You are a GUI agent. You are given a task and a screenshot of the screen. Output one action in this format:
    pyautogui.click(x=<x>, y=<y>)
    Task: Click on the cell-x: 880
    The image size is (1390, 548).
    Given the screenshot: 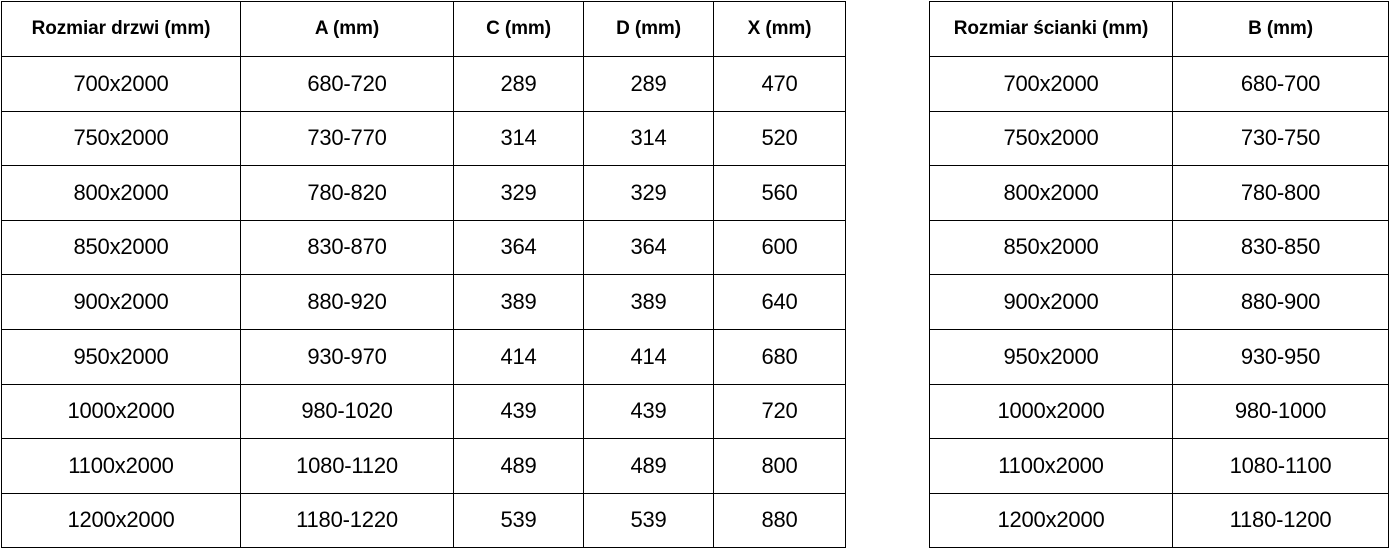 What is the action you would take?
    pyautogui.click(x=779, y=520)
    